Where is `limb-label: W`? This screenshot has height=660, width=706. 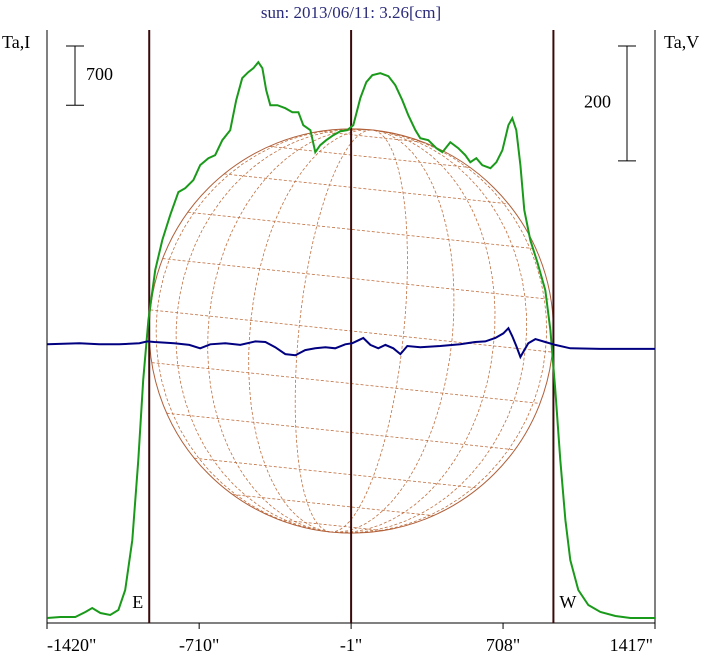 limb-label: W is located at coordinates (567, 602).